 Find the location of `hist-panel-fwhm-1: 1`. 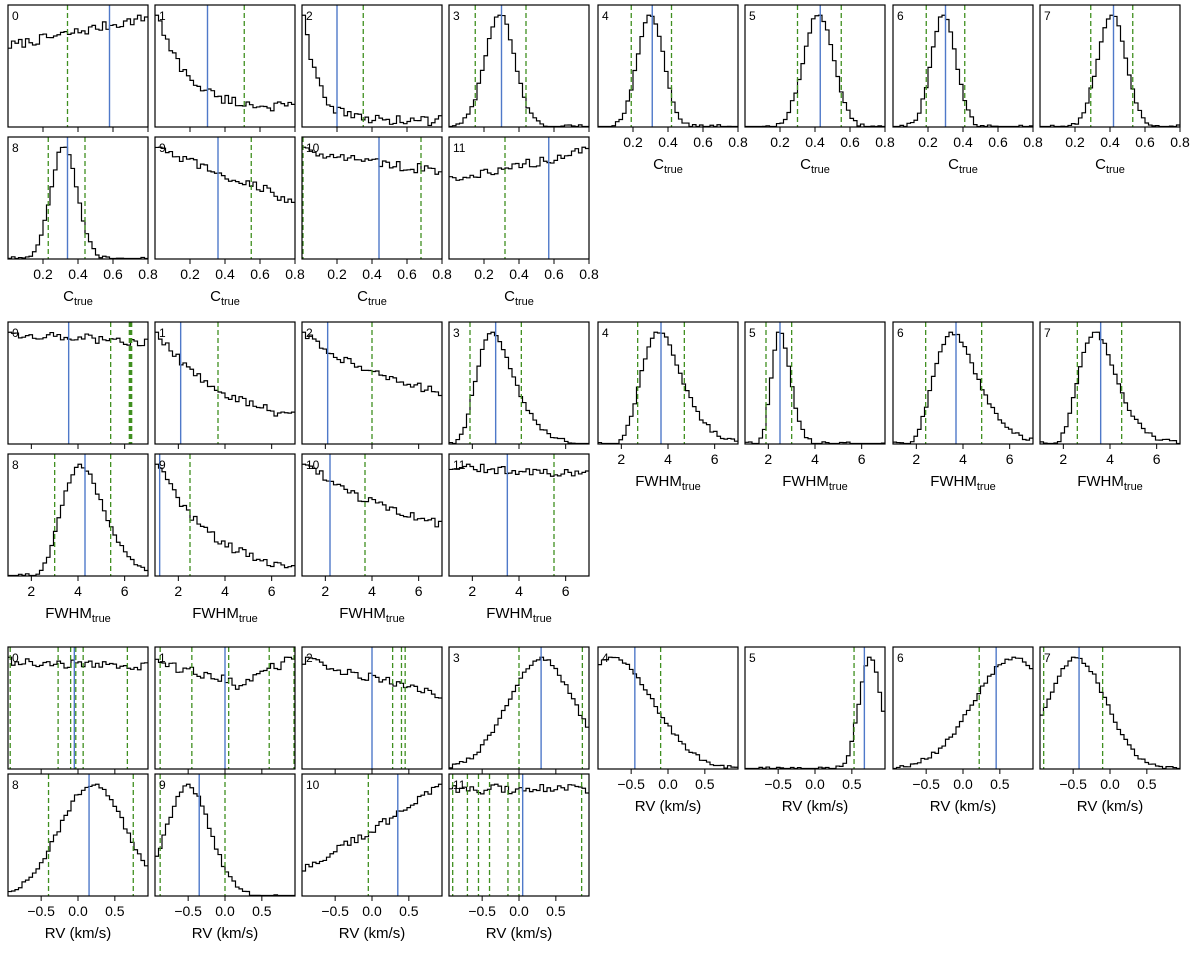

hist-panel-fwhm-1: 1 is located at coordinates (225, 385).